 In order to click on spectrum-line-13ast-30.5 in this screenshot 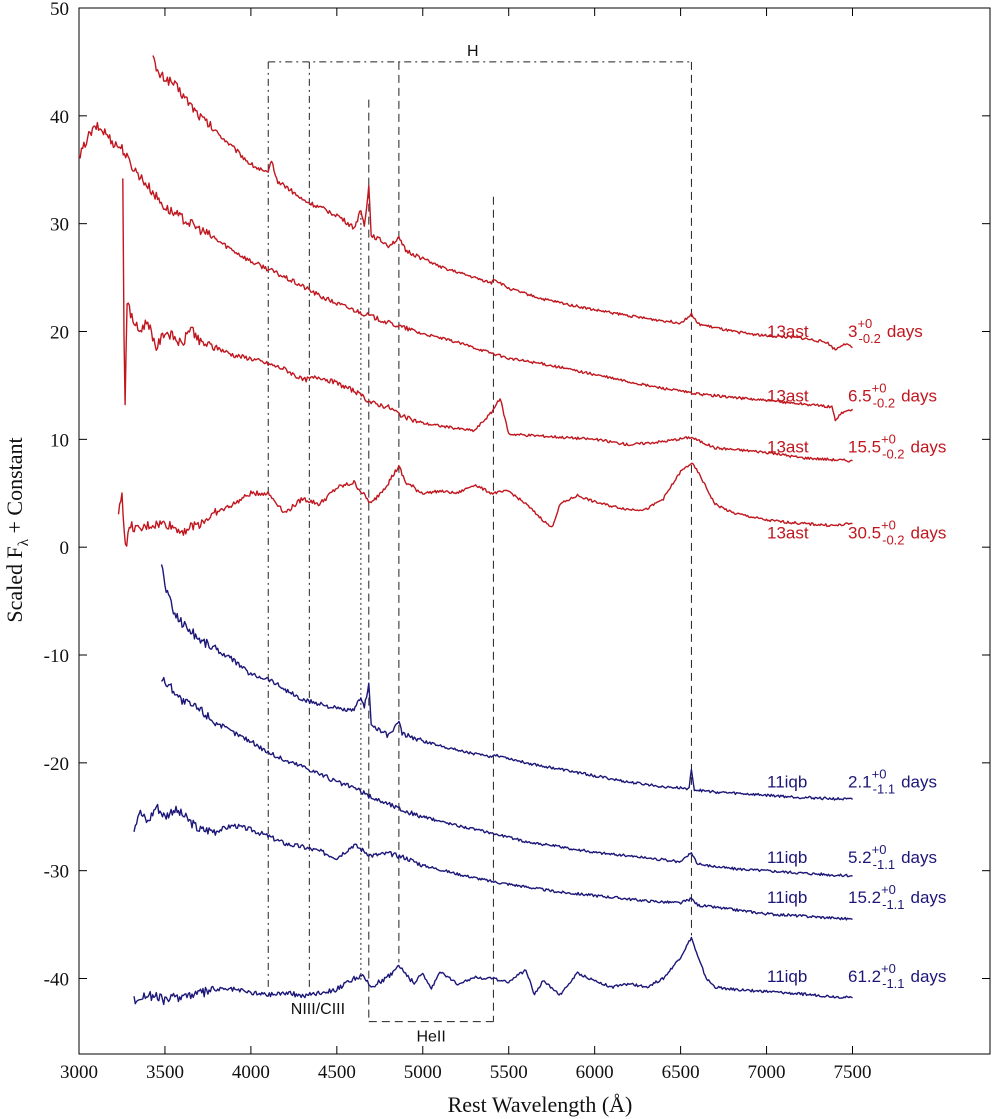, I will do `click(485, 504)`.